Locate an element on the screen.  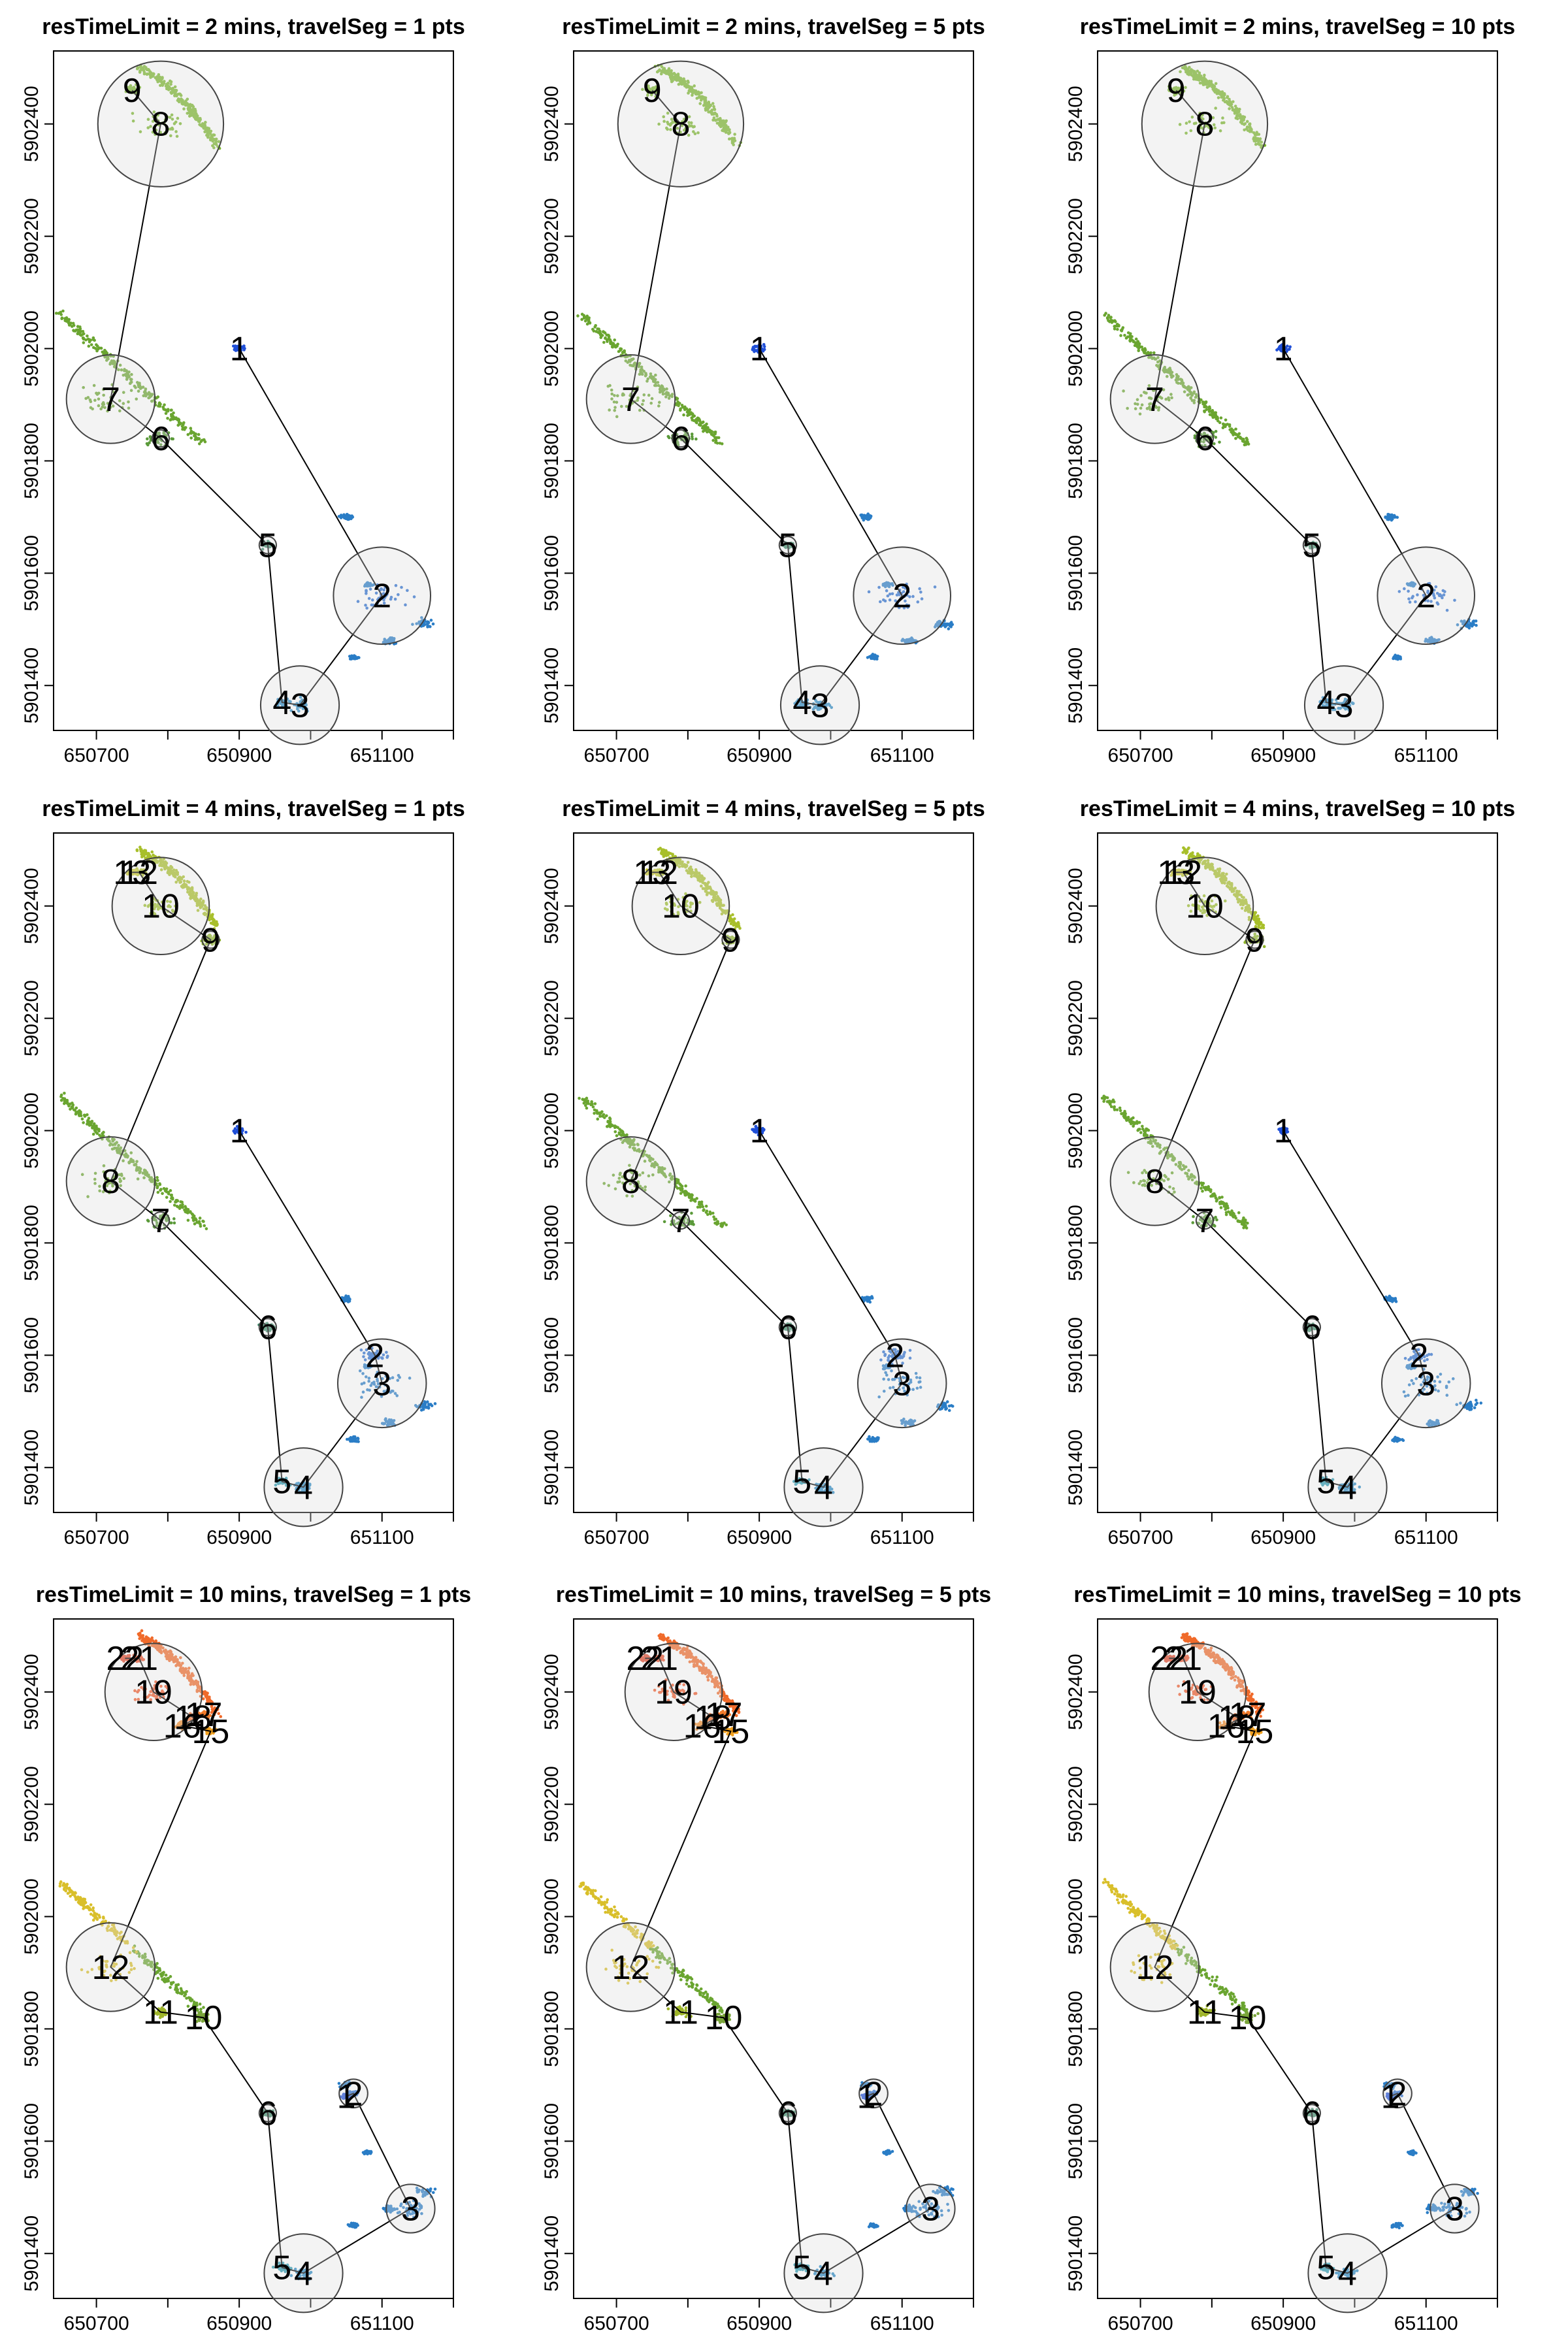
site-label: 9 is located at coordinates (132, 91).